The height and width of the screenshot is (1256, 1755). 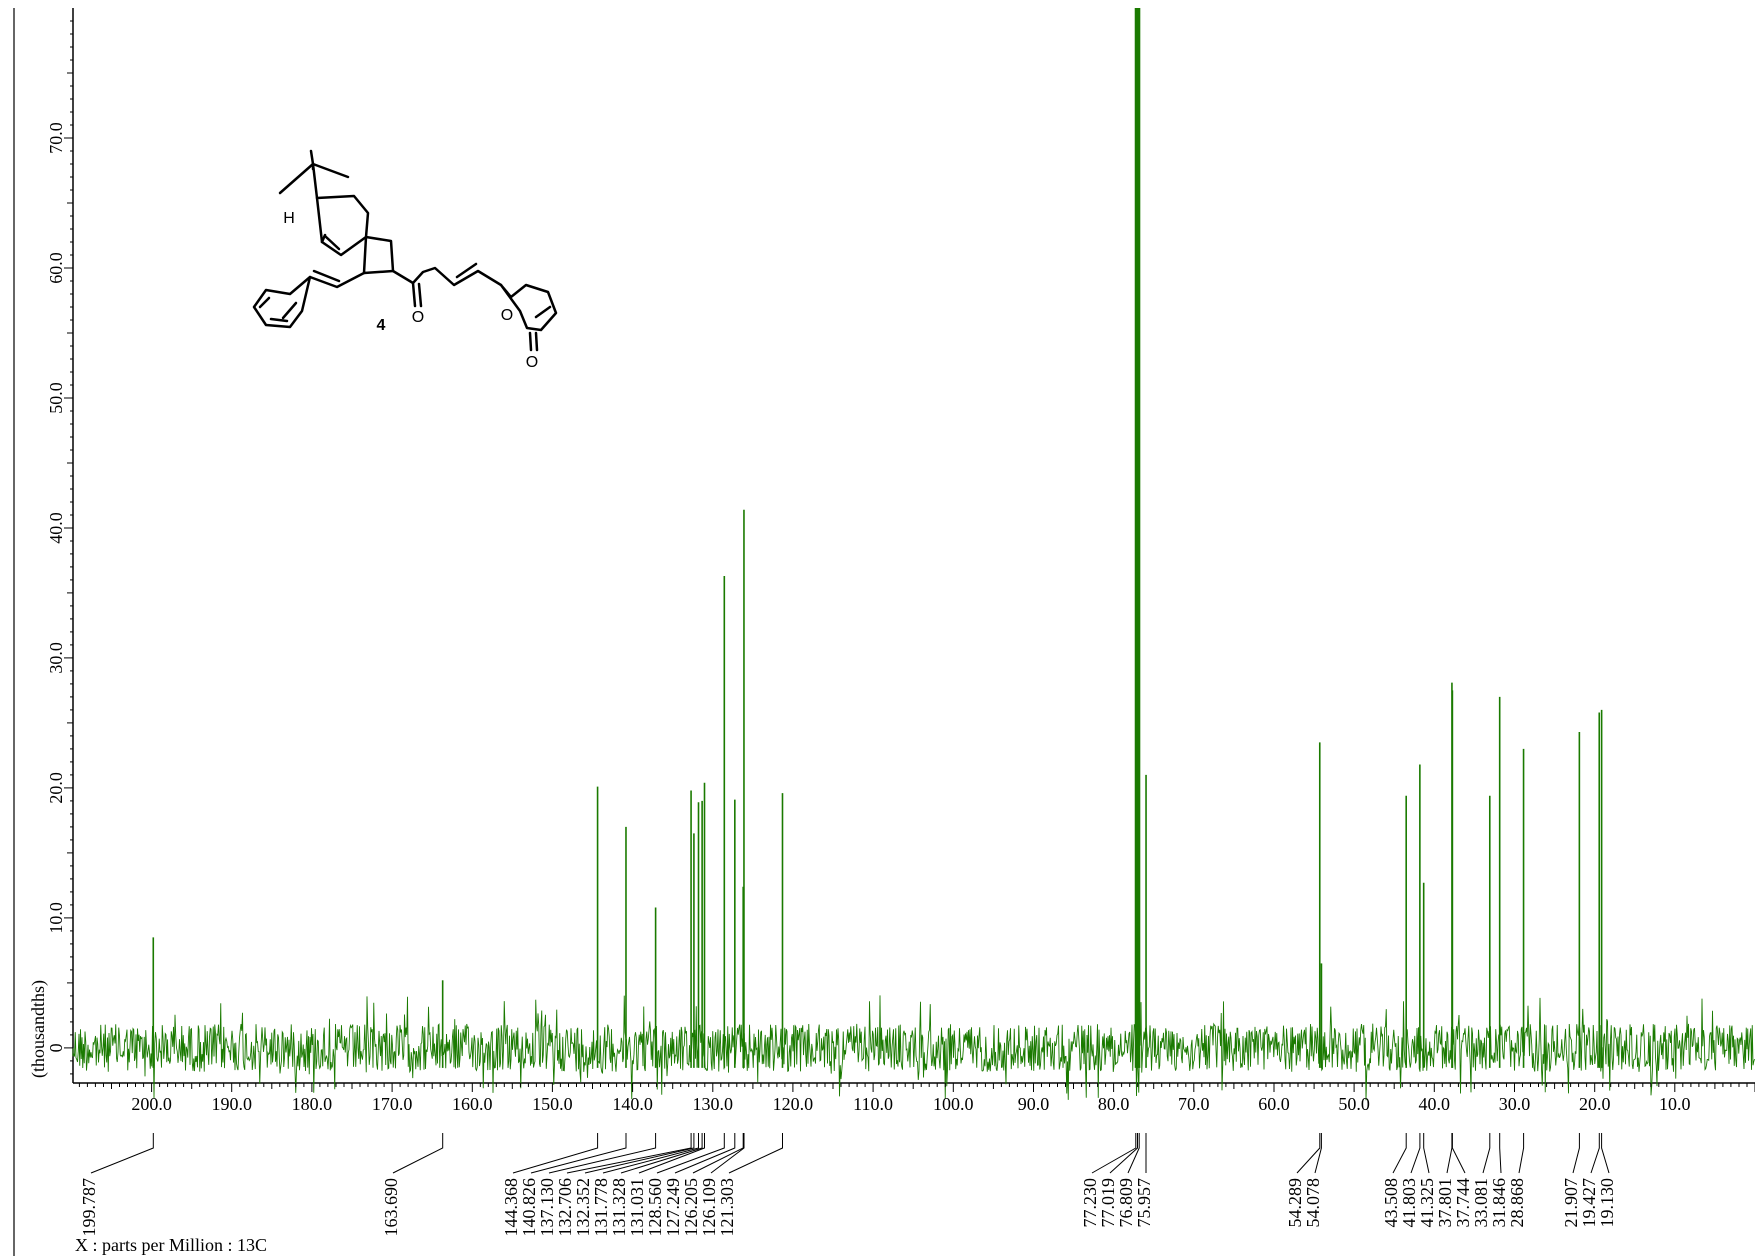 I want to click on peak-label: 75.957, so click(x=1144, y=1203).